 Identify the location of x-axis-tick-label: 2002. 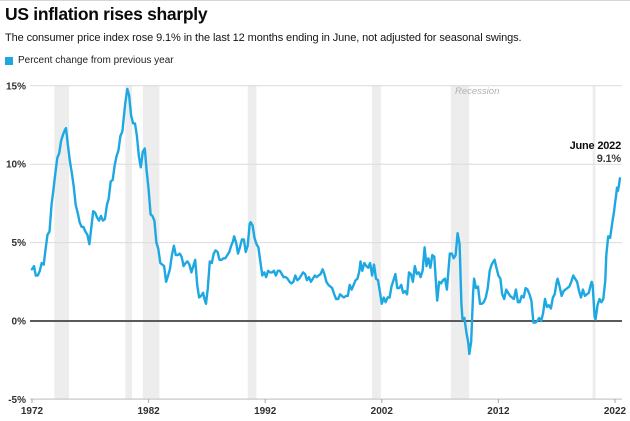
(382, 411).